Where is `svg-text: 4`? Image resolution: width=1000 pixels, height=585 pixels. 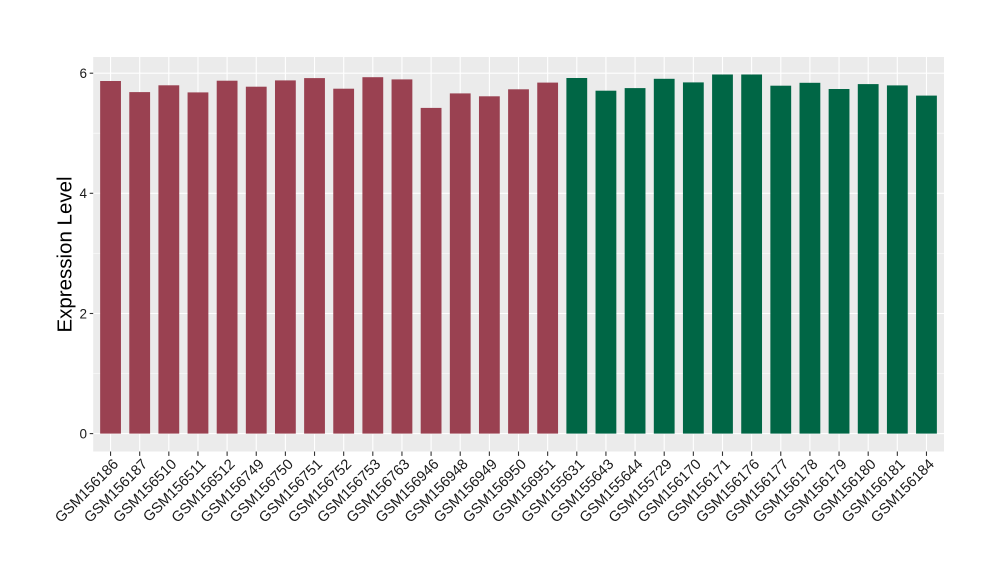
svg-text: 4 is located at coordinates (83, 193).